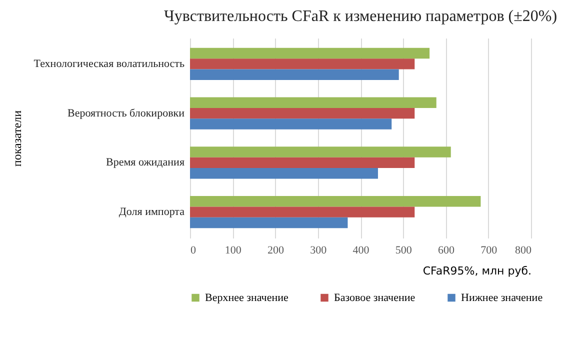  I want to click on x-tick-label: 300, so click(319, 250).